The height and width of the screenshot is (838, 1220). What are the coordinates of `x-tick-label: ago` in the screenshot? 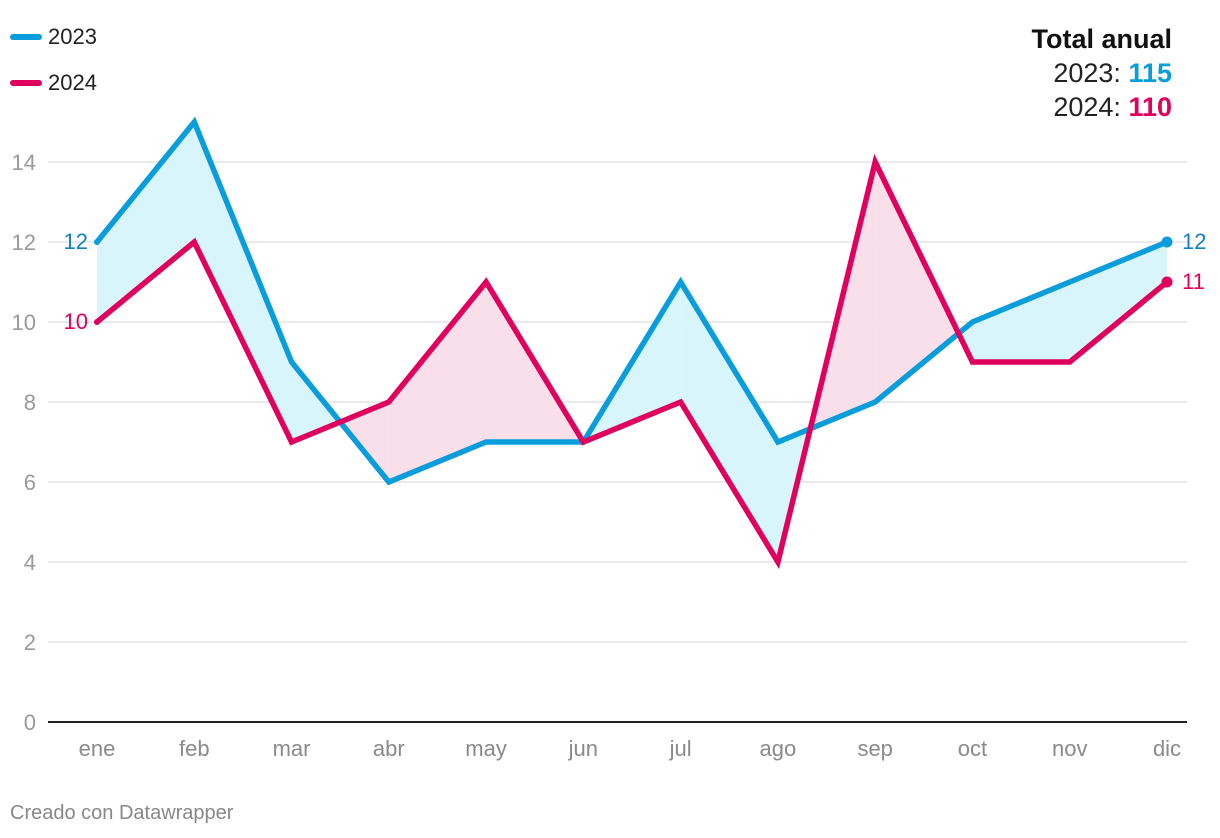 It's located at (778, 748).